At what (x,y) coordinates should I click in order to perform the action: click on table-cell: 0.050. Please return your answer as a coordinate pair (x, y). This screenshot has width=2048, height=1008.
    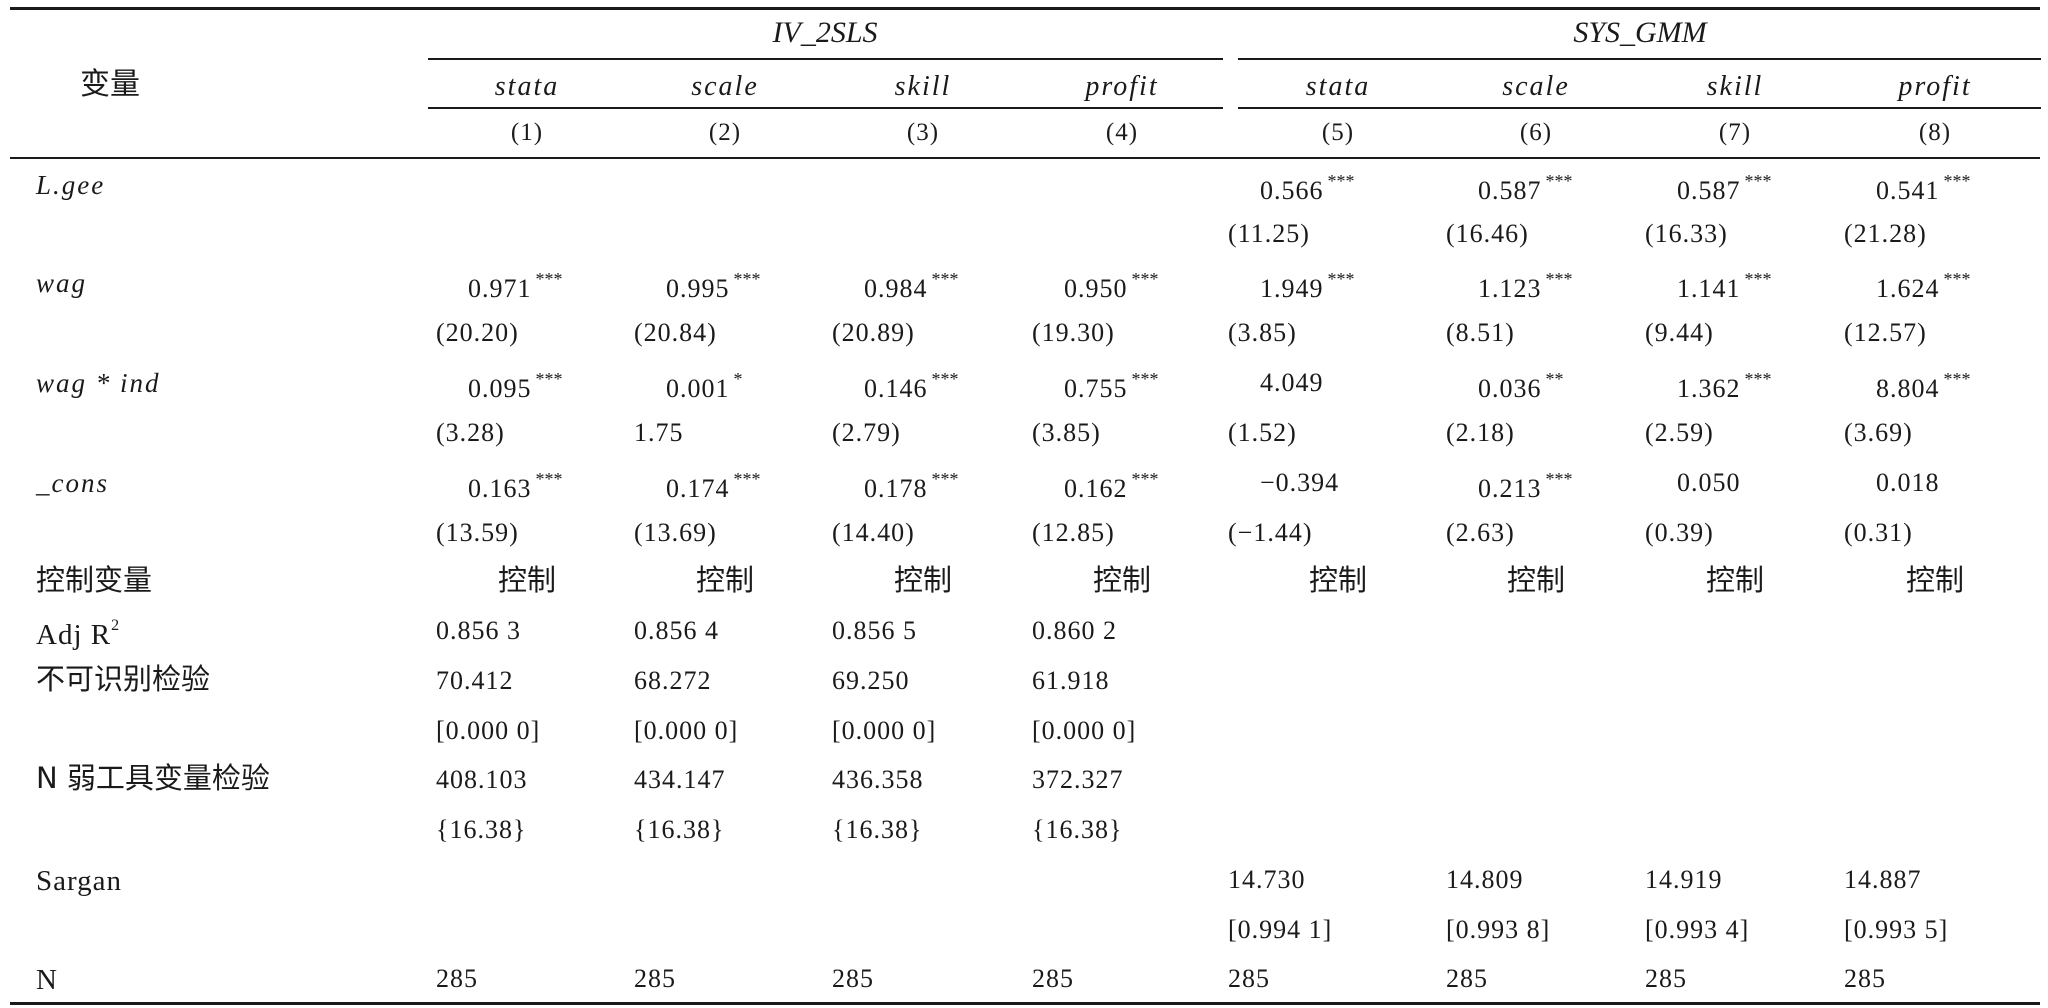
    Looking at the image, I should click on (1709, 482).